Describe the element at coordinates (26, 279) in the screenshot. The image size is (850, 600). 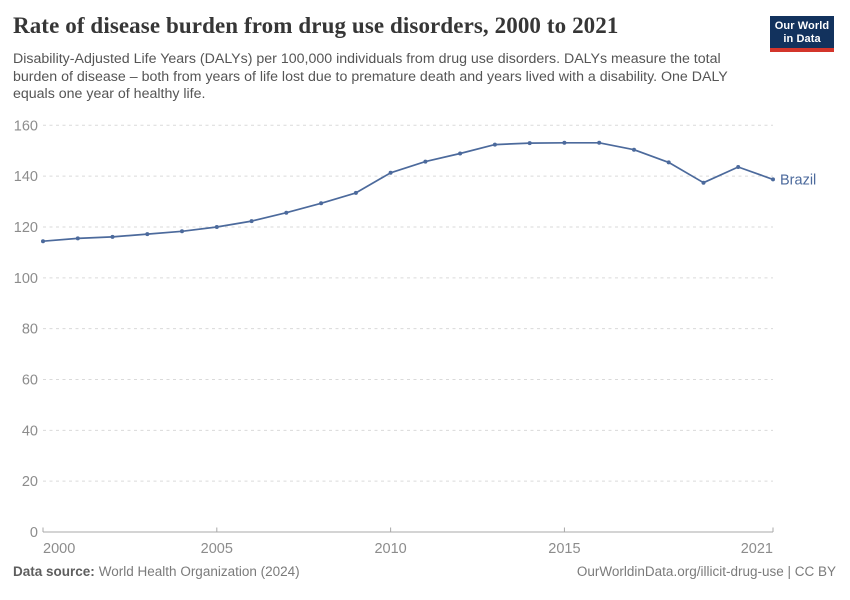
I see `y-tick-label-100: 100` at that location.